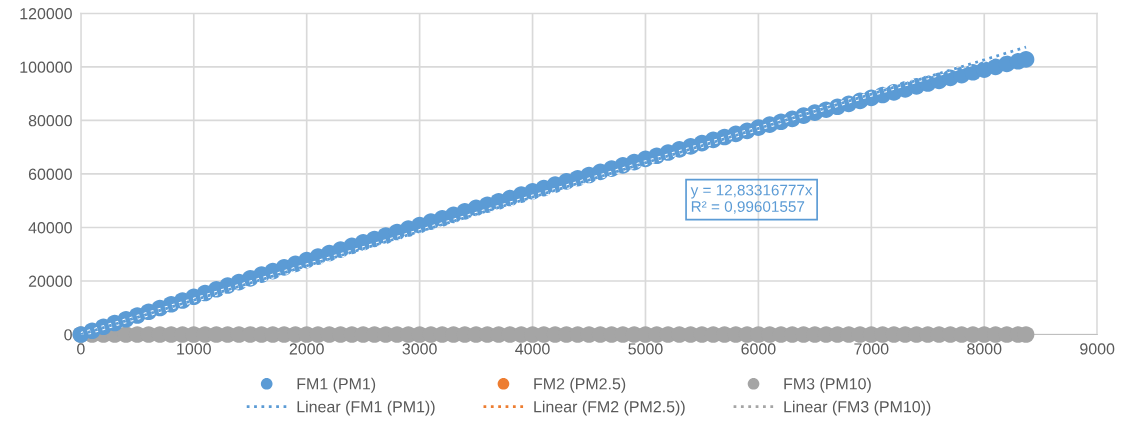 This screenshot has width=1123, height=446. Describe the element at coordinates (68, 335) in the screenshot. I see `y-tick-label: 0` at that location.